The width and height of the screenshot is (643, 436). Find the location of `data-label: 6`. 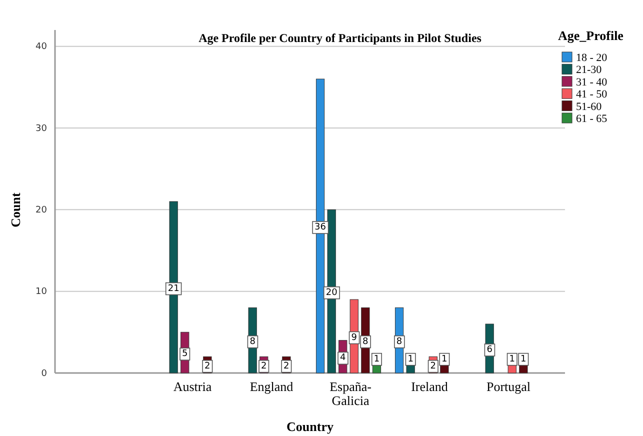

data-label: 6 is located at coordinates (489, 350).